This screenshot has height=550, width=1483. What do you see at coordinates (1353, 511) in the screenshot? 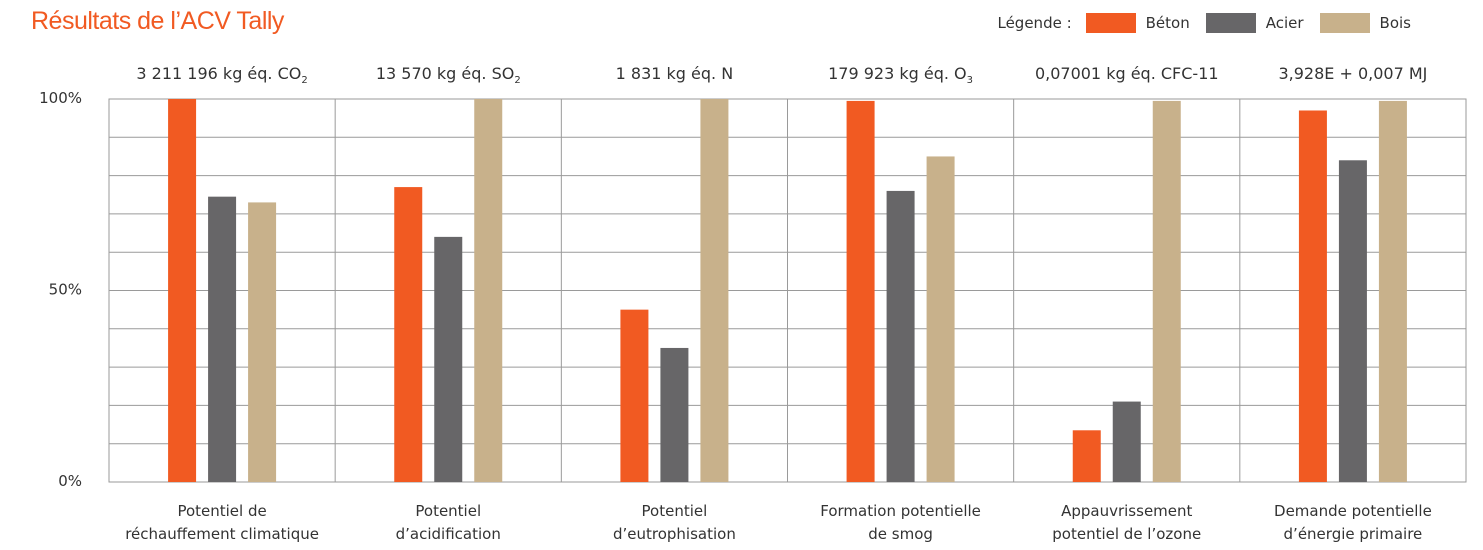
I see `category-label: Demande potentielle` at bounding box center [1353, 511].